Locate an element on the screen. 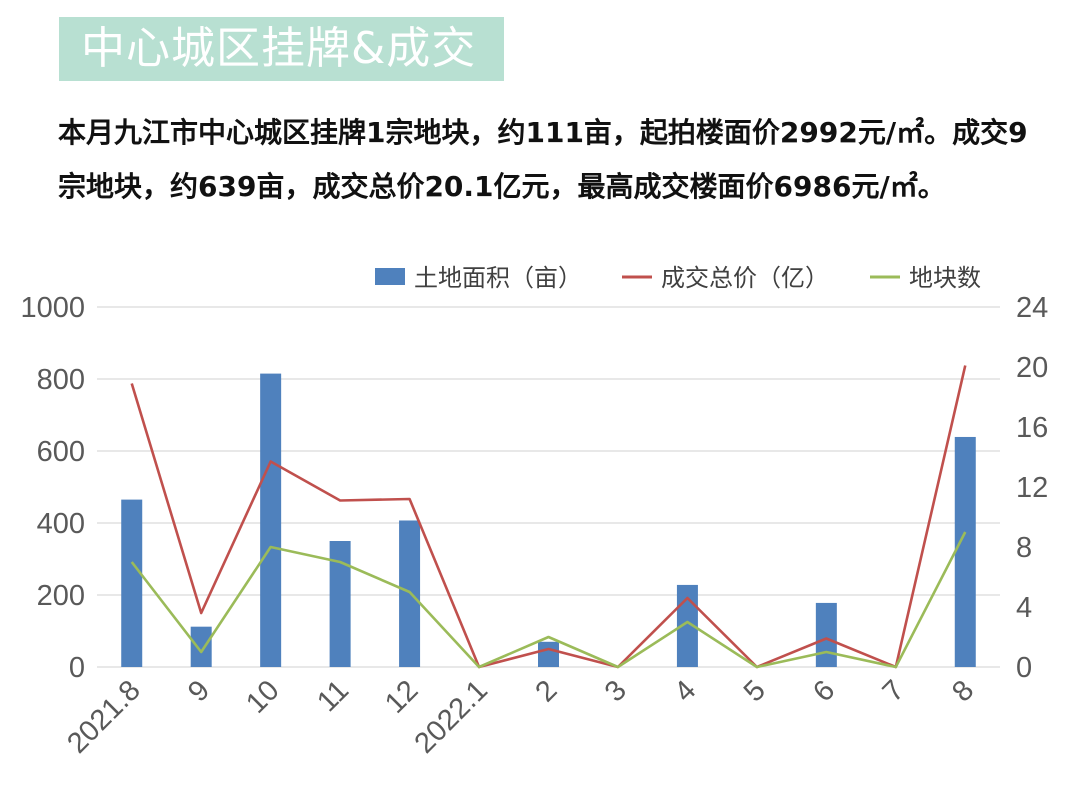 The image size is (1080, 810). left-axis-ticks: 0 200 400 600 800 1000 is located at coordinates (52, 488).